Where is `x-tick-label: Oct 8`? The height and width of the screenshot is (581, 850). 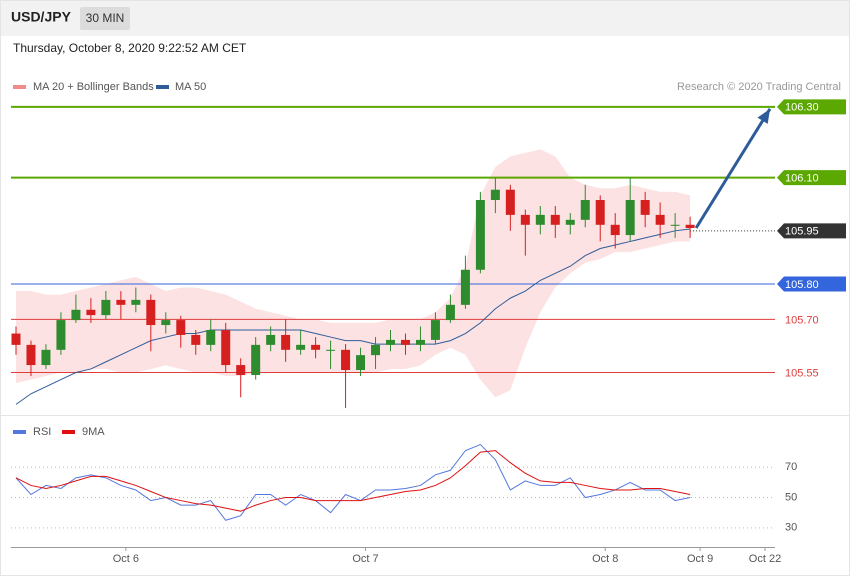
x-tick-label: Oct 8 is located at coordinates (605, 559).